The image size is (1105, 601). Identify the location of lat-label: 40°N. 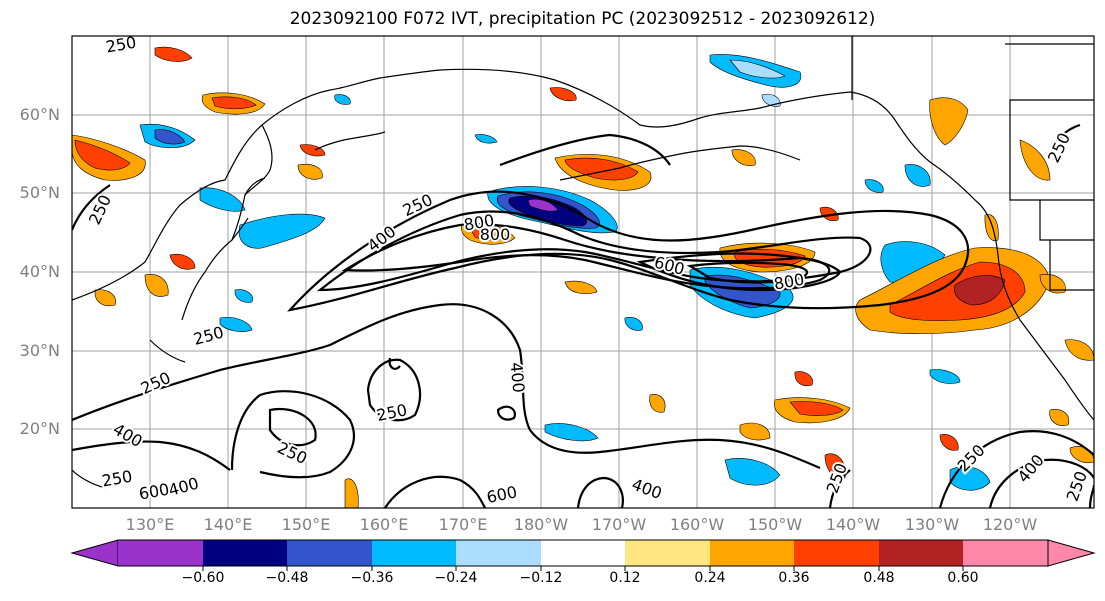
(39, 271).